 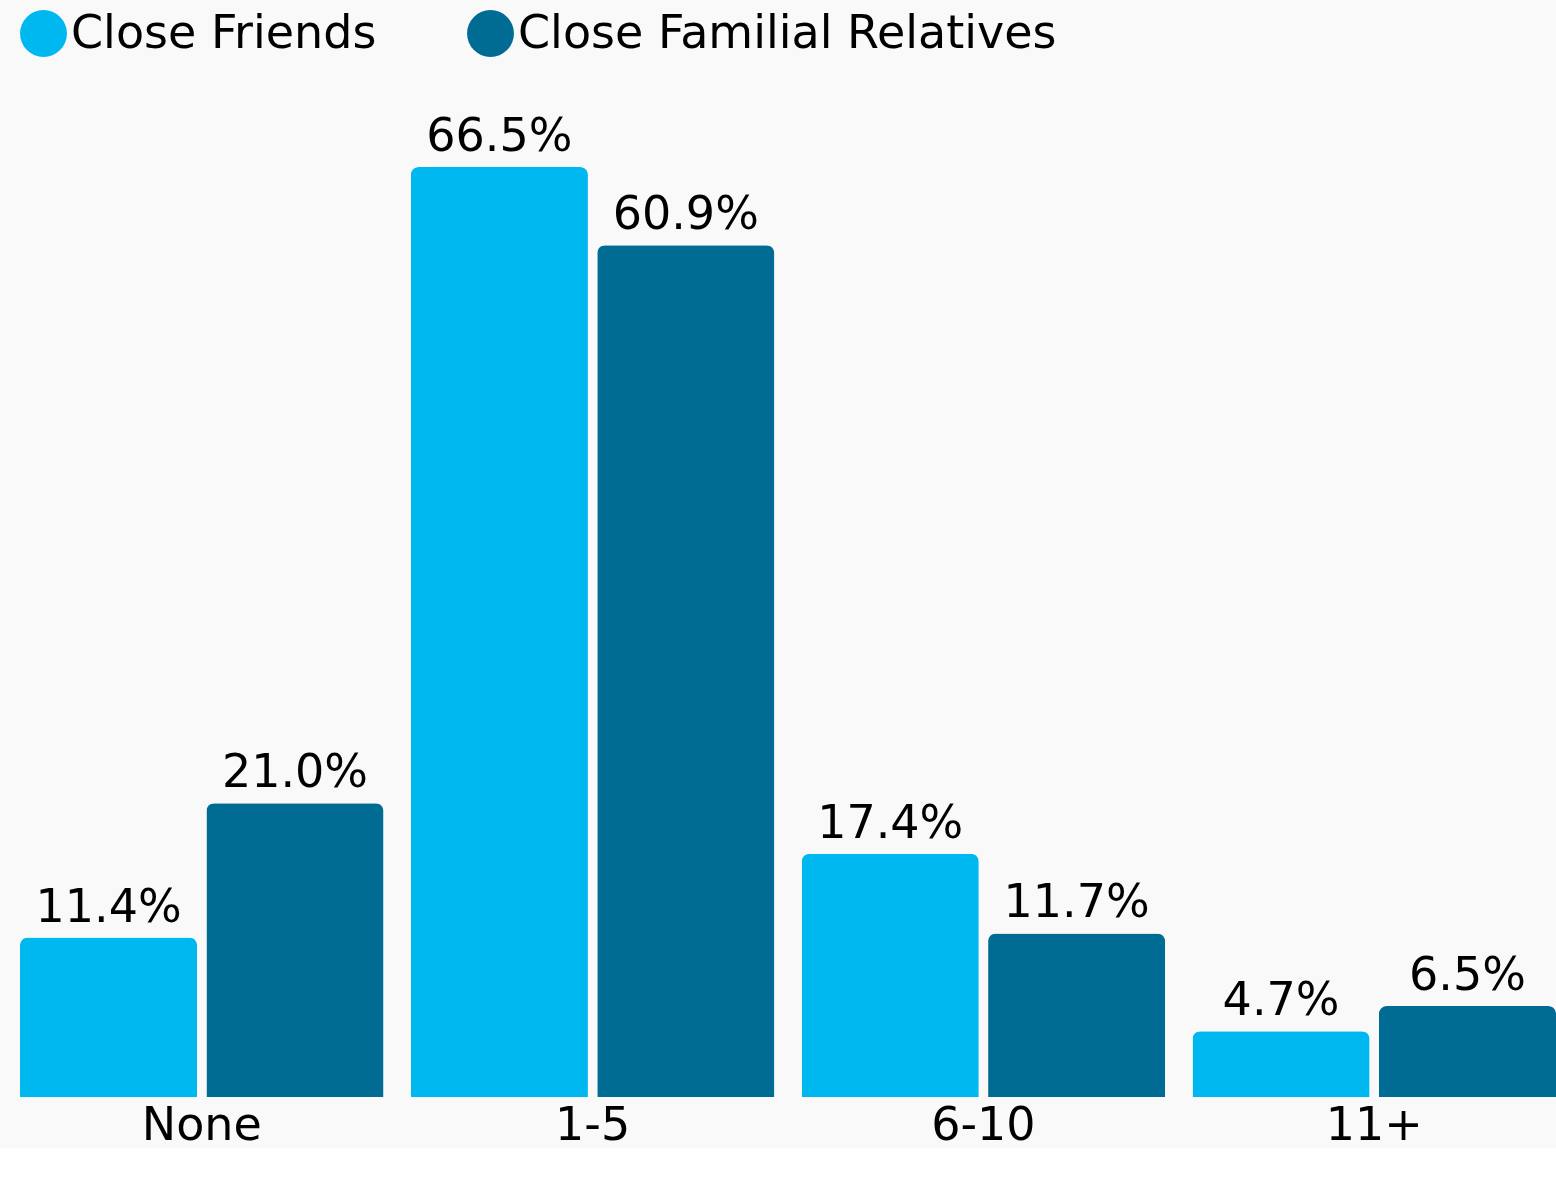 What do you see at coordinates (1374, 1123) in the screenshot?
I see `x-tick-label: 11+` at bounding box center [1374, 1123].